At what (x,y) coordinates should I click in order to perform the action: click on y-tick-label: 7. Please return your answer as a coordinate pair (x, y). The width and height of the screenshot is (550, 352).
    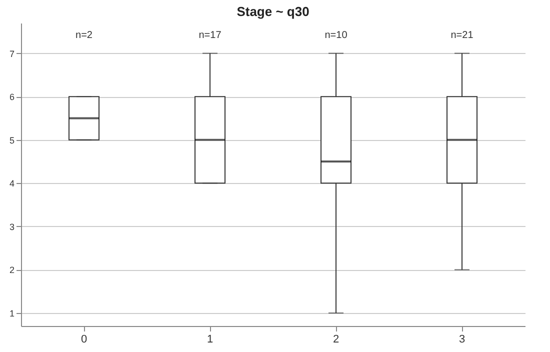
    Looking at the image, I should click on (11, 53).